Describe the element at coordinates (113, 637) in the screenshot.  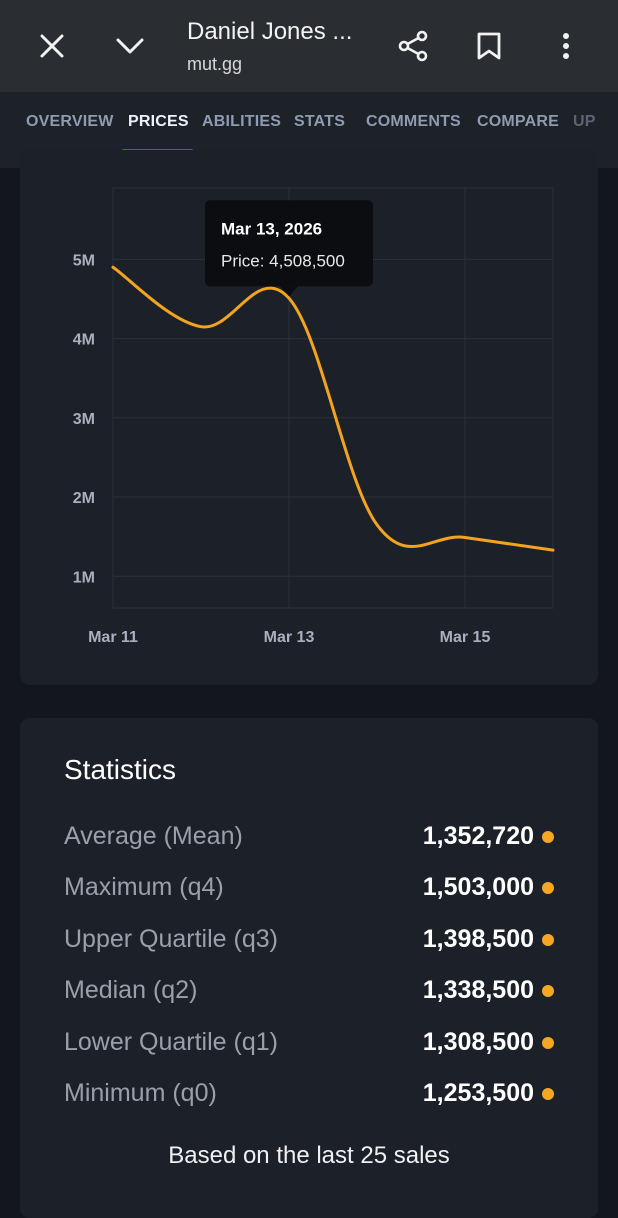
I see `x-tick-label: Mar 11` at that location.